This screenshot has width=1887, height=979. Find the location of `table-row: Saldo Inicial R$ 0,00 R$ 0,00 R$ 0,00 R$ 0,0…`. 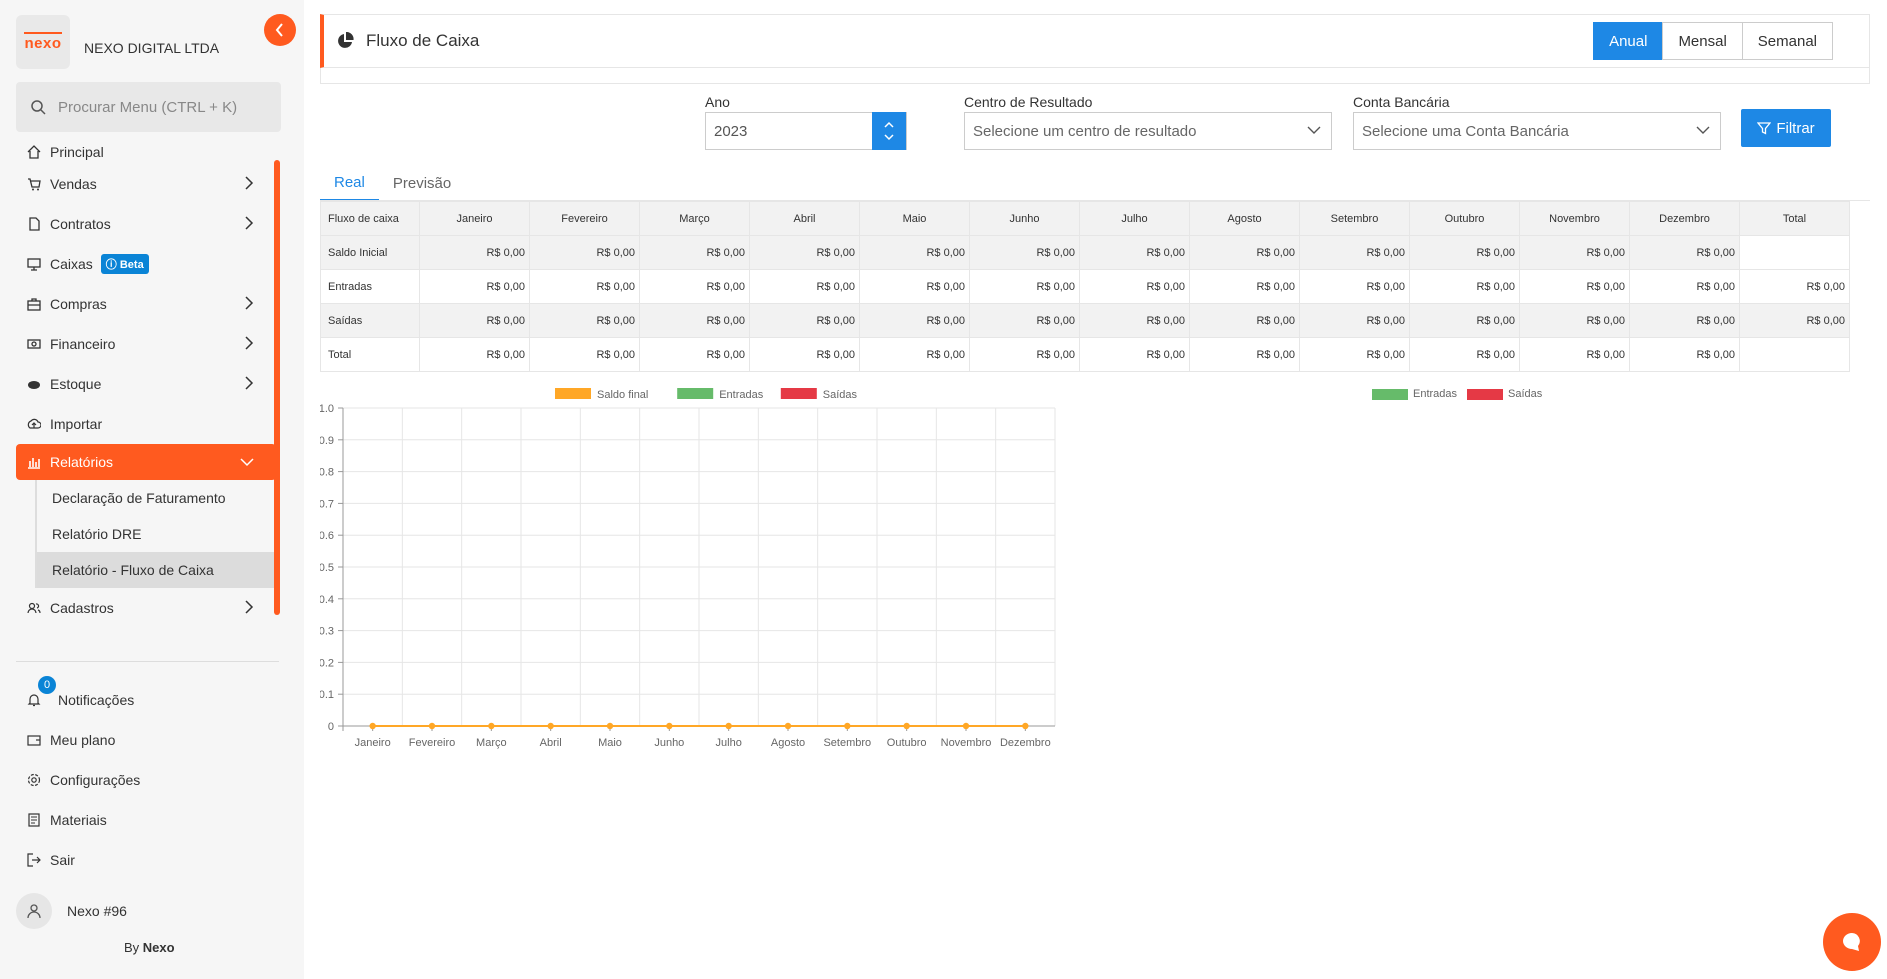

table-row: Saldo Inicial R$ 0,00 R$ 0,00 R$ 0,00 R$ 0,0… is located at coordinates (1085, 252).